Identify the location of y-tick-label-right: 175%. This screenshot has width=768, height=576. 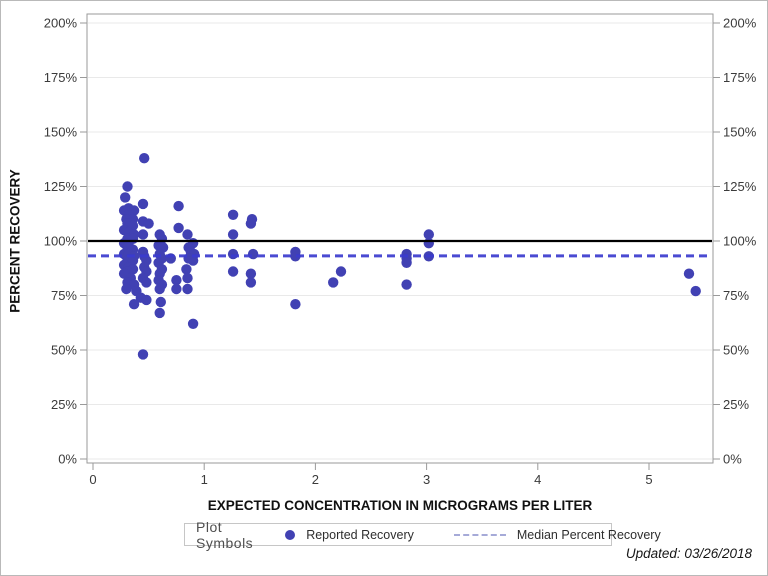
(740, 77).